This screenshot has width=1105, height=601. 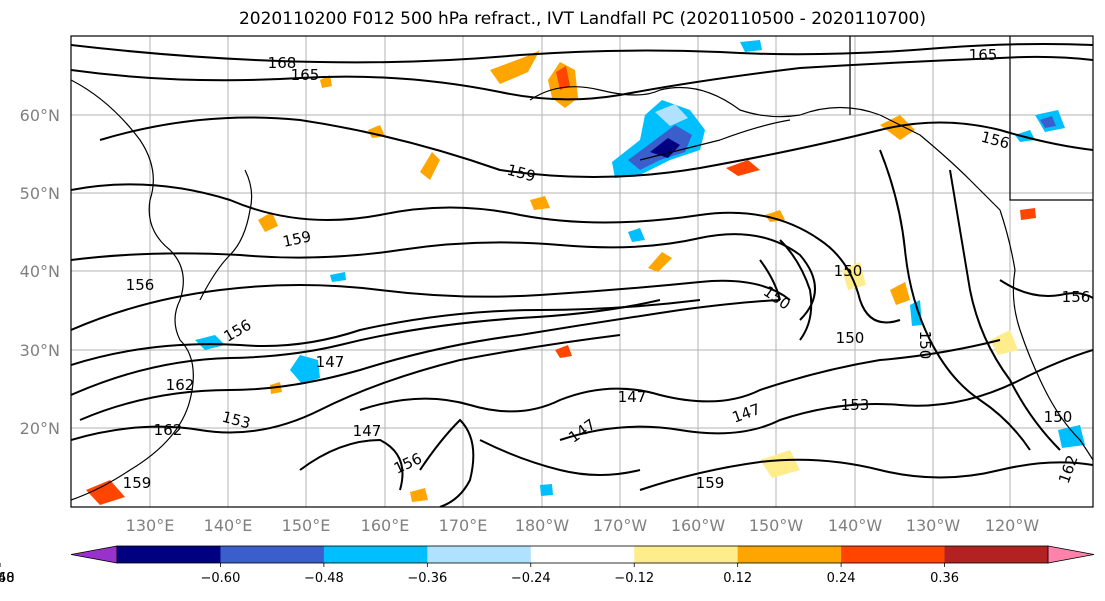 What do you see at coordinates (305, 369) in the screenshot?
I see `negative-anomaly-west-pacific` at bounding box center [305, 369].